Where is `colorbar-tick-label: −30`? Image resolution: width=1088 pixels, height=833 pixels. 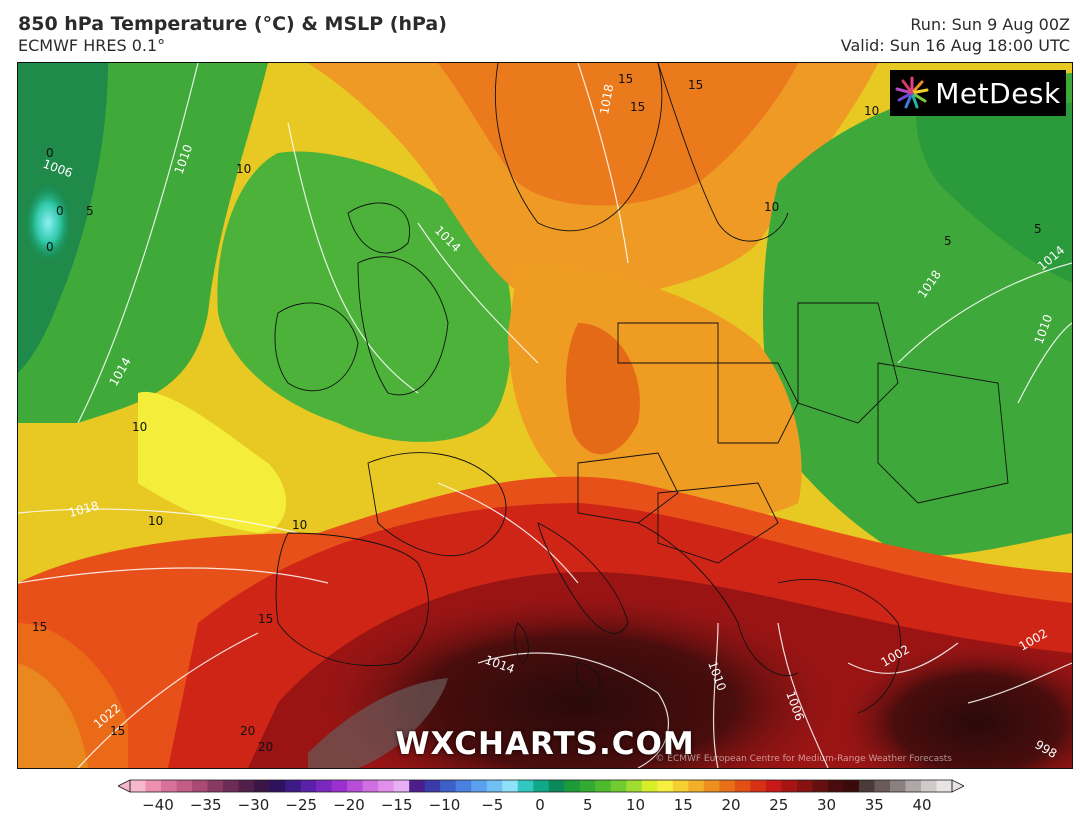 colorbar-tick-label: −30 is located at coordinates (253, 805).